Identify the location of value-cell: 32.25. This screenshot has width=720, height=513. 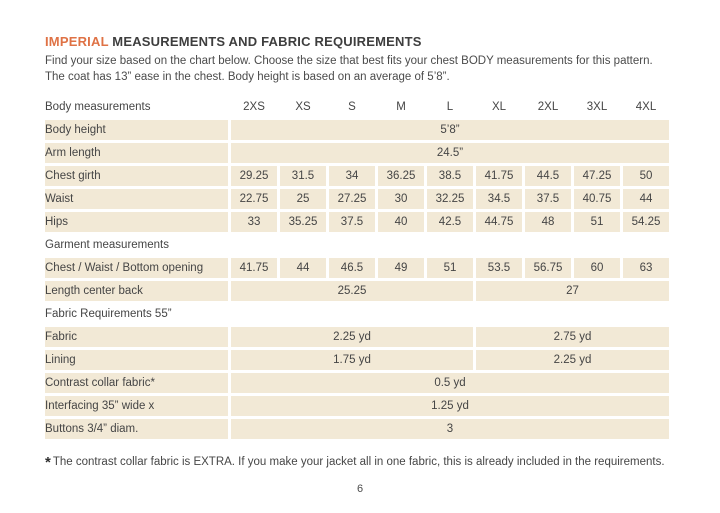
(450, 199).